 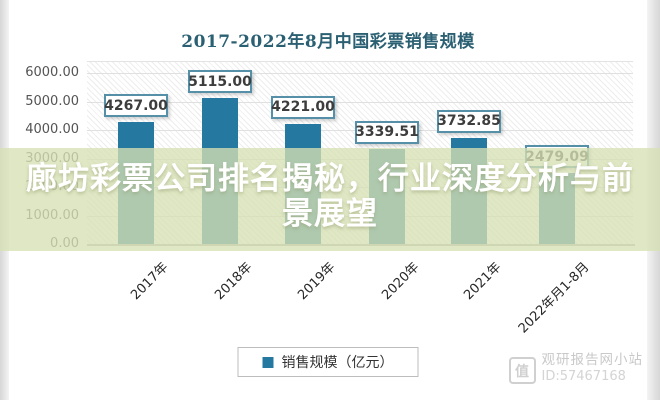 I want to click on x-axis-label: 2021年, so click(x=483, y=281).